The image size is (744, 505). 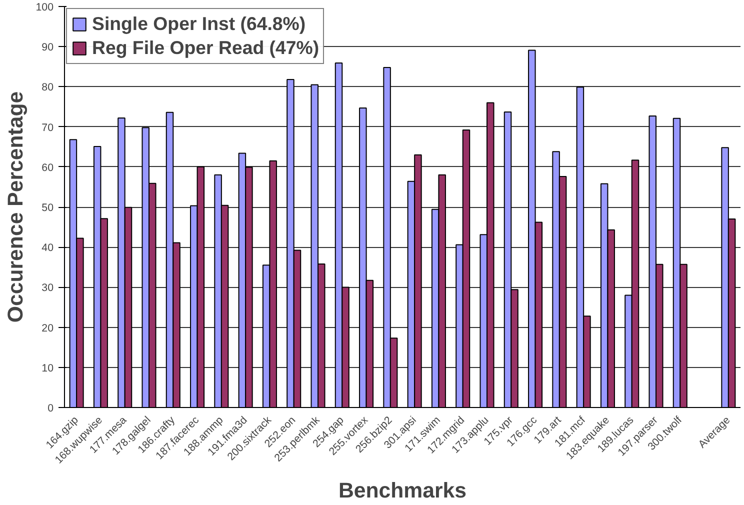 I want to click on legend-label: Reg File Oper Read (47%), so click(x=206, y=48).